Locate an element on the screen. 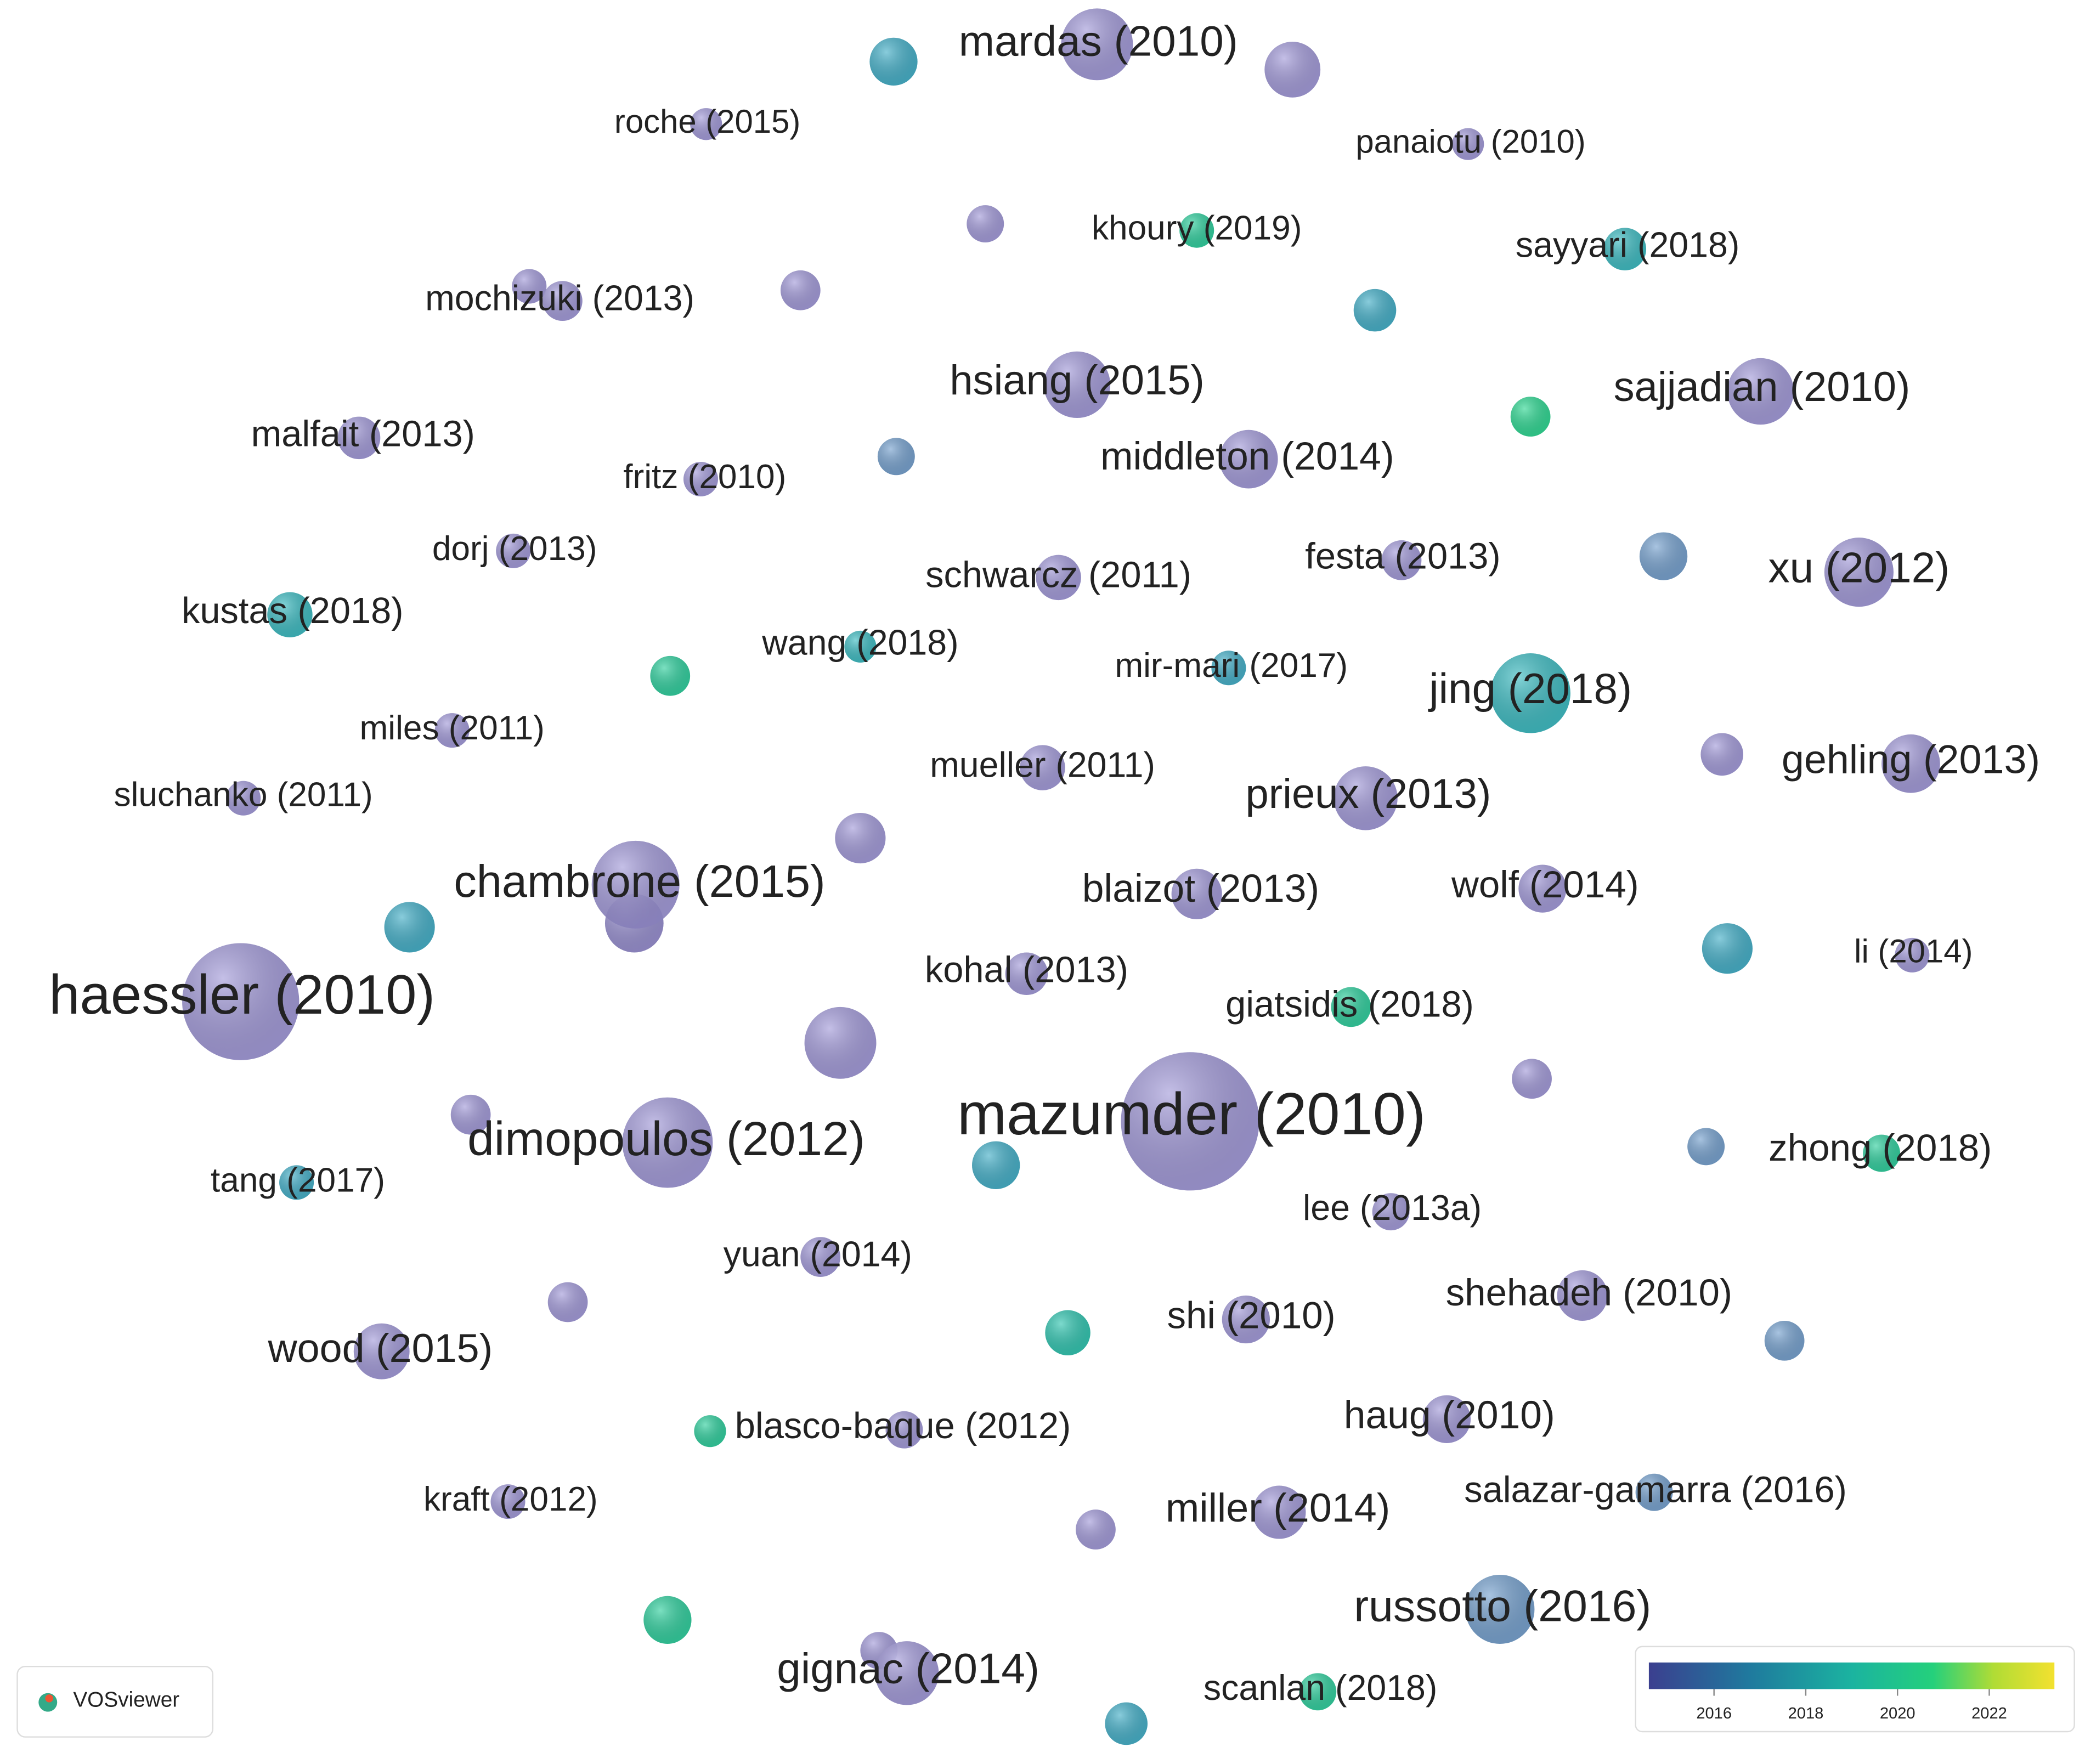  node-label: sluchanko (2011) is located at coordinates (243, 794).